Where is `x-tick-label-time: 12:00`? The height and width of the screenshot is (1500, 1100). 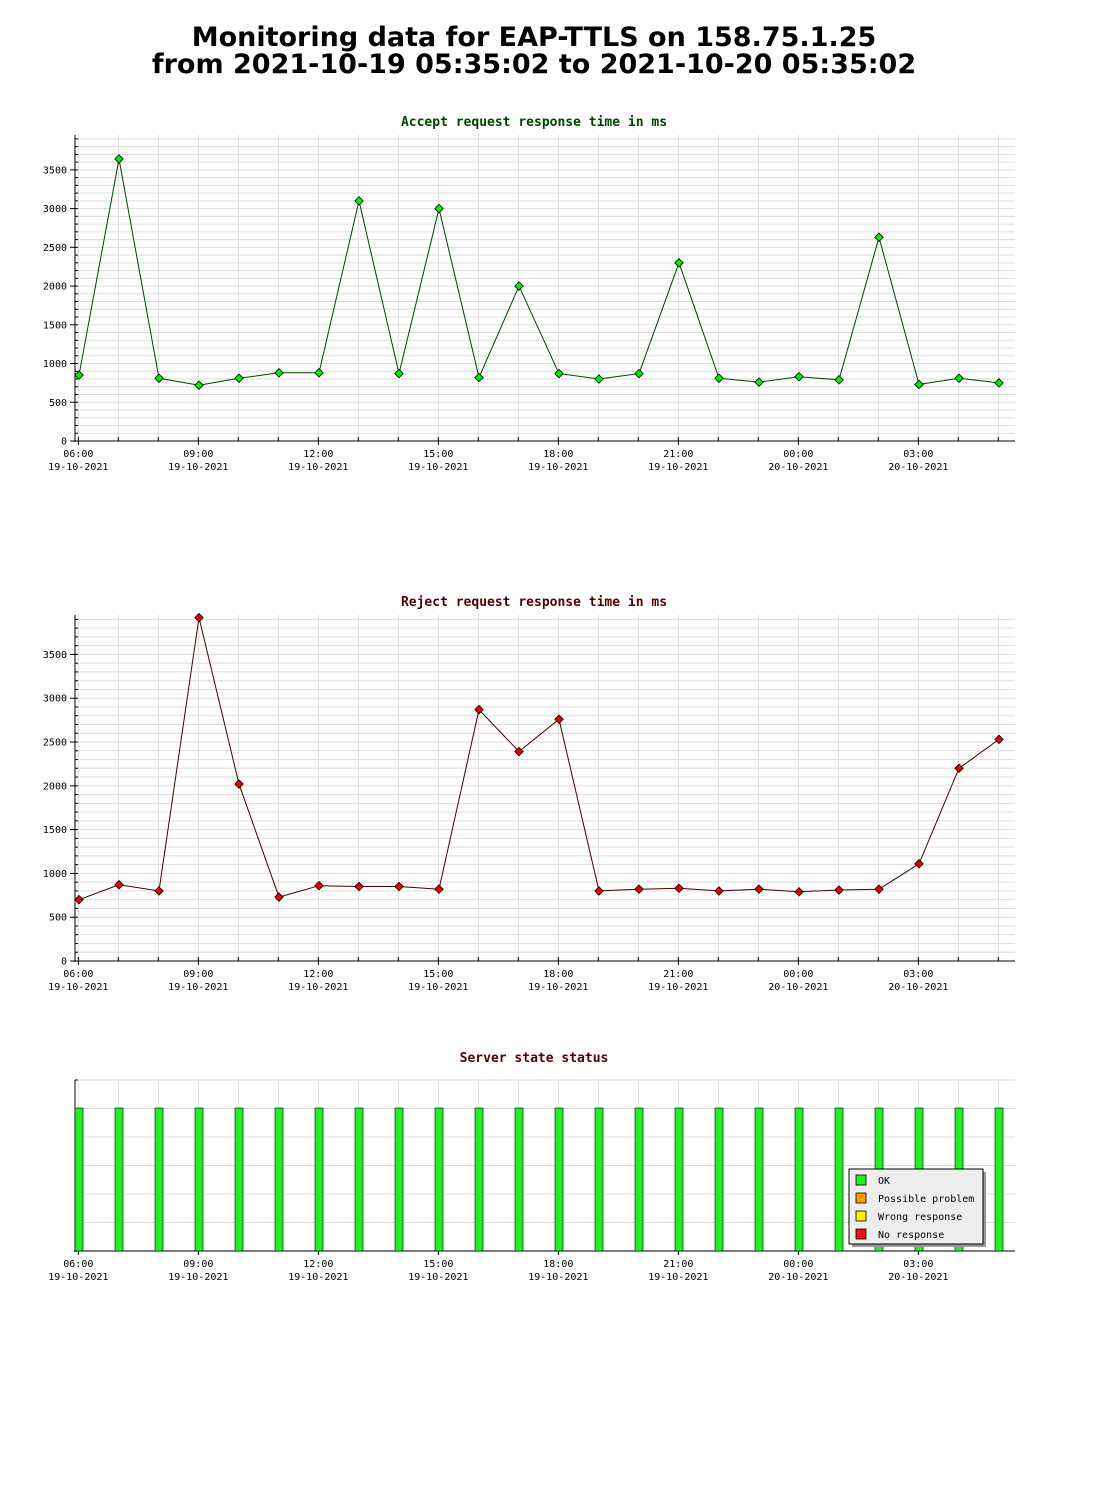
x-tick-label-time: 12:00 is located at coordinates (318, 974).